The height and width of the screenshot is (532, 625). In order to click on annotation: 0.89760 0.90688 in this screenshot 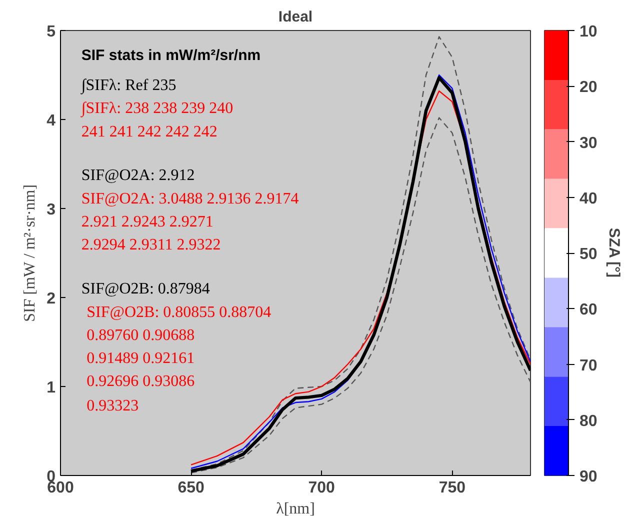, I will do `click(140, 335)`.